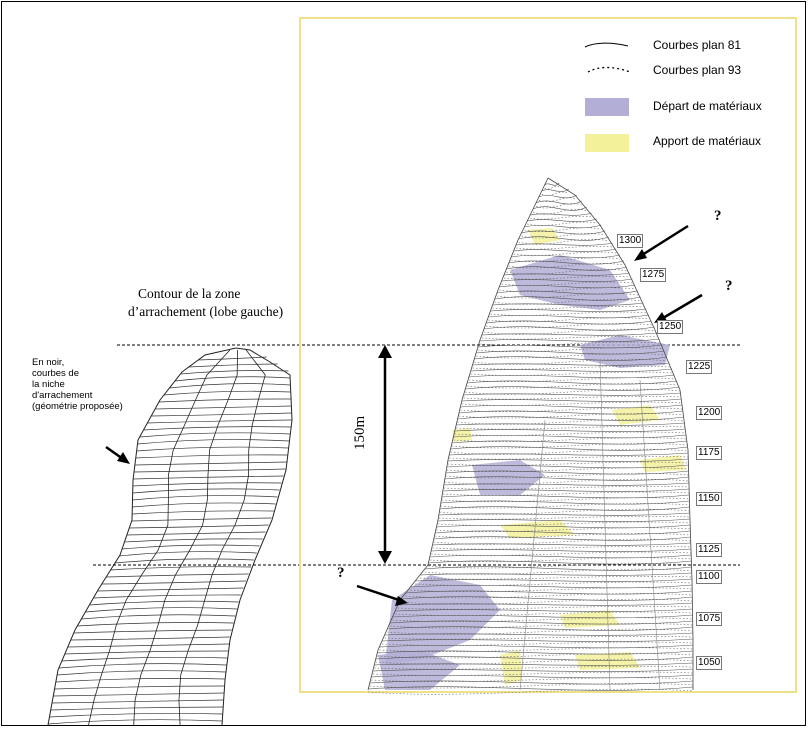  What do you see at coordinates (607, 107) in the screenshot?
I see `legend-swatch-depart` at bounding box center [607, 107].